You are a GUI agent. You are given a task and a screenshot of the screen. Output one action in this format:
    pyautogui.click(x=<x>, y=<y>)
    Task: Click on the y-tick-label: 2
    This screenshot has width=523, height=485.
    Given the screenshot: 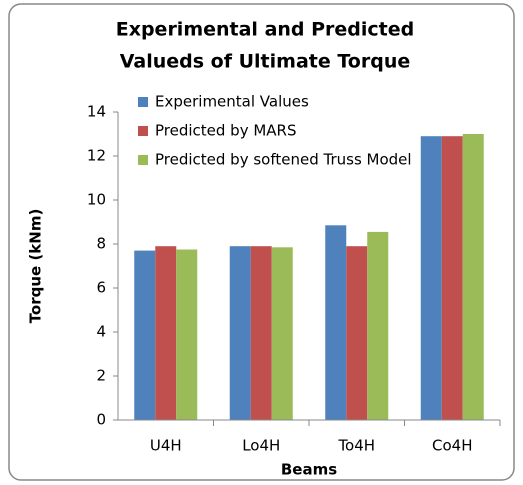 What is the action you would take?
    pyautogui.click(x=101, y=376)
    